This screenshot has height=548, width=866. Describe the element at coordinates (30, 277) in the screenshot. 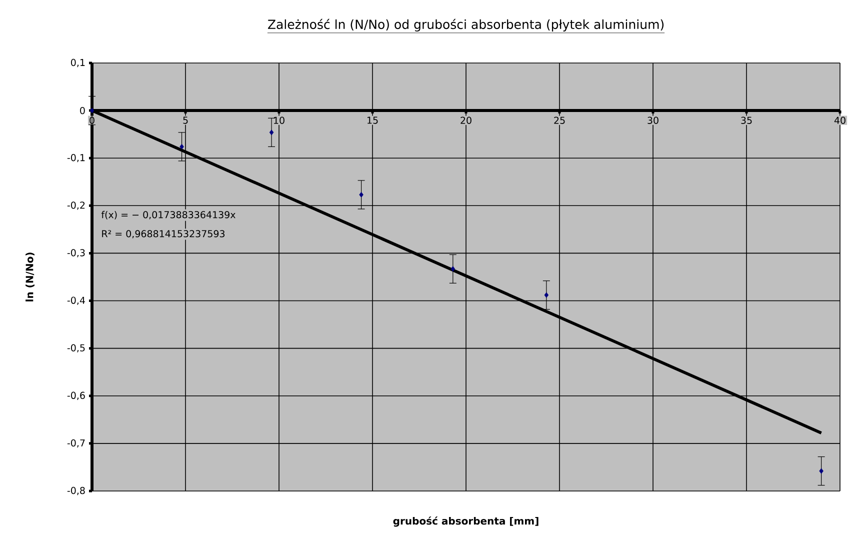

I see `y-axis-title: ln (N/No)` at that location.